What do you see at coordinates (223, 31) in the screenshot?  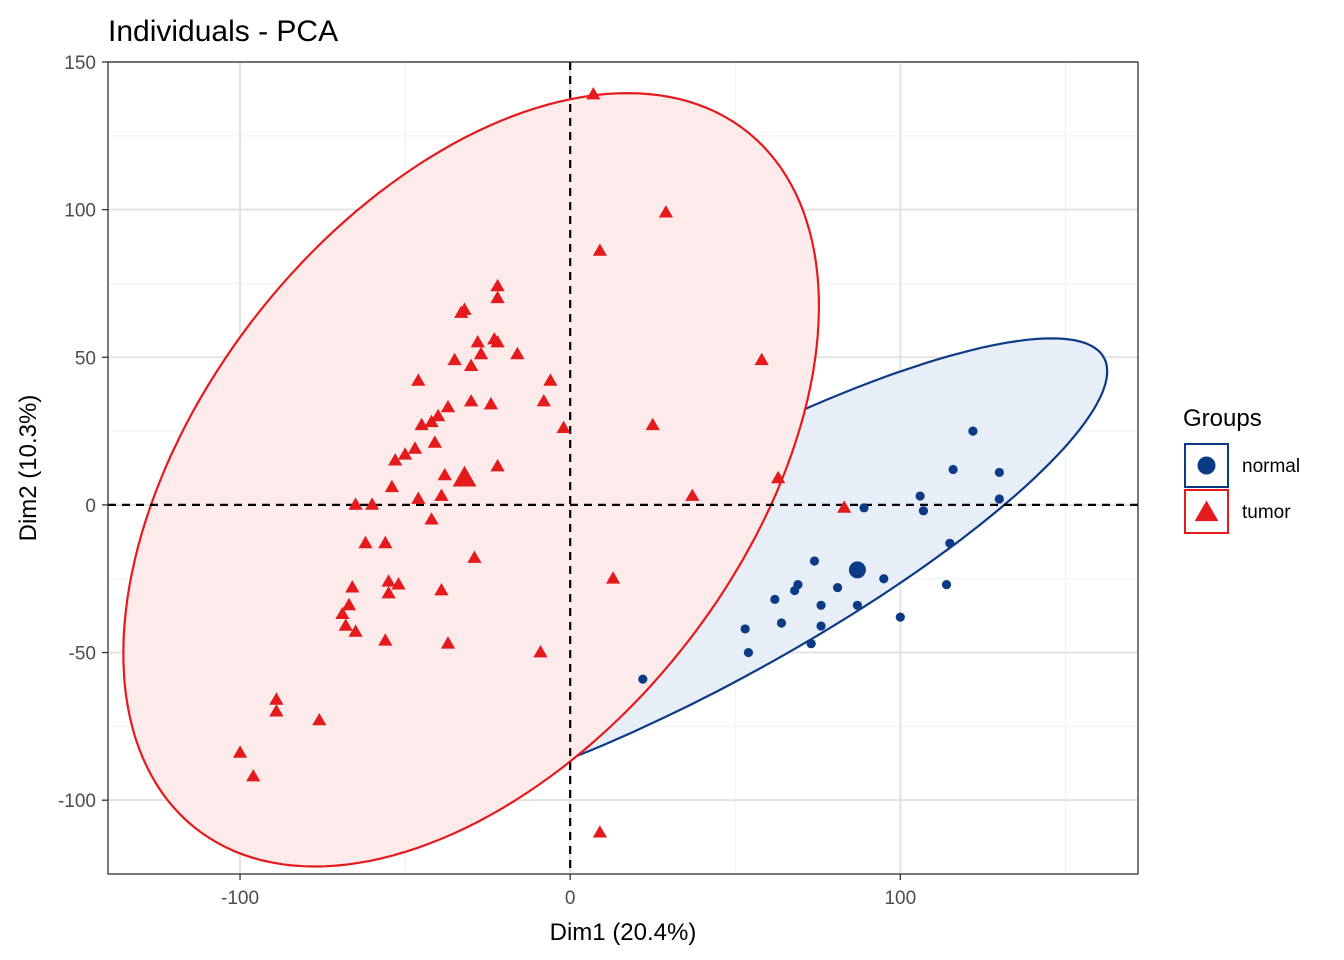 I see `chart-title: Individuals - PCA` at bounding box center [223, 31].